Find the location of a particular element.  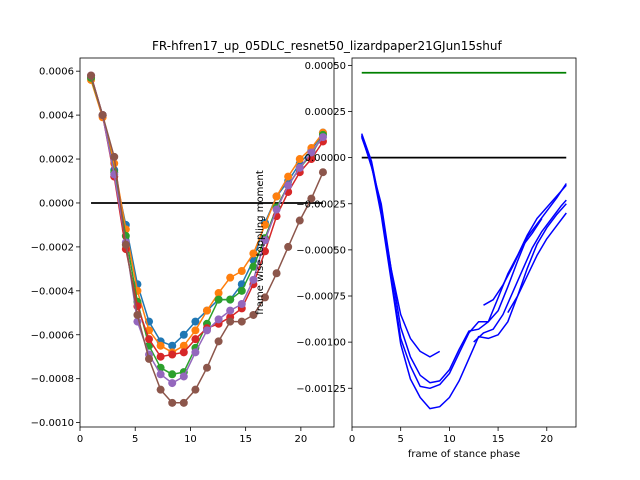

x-tick-label-2: 10 is located at coordinates (449, 439).